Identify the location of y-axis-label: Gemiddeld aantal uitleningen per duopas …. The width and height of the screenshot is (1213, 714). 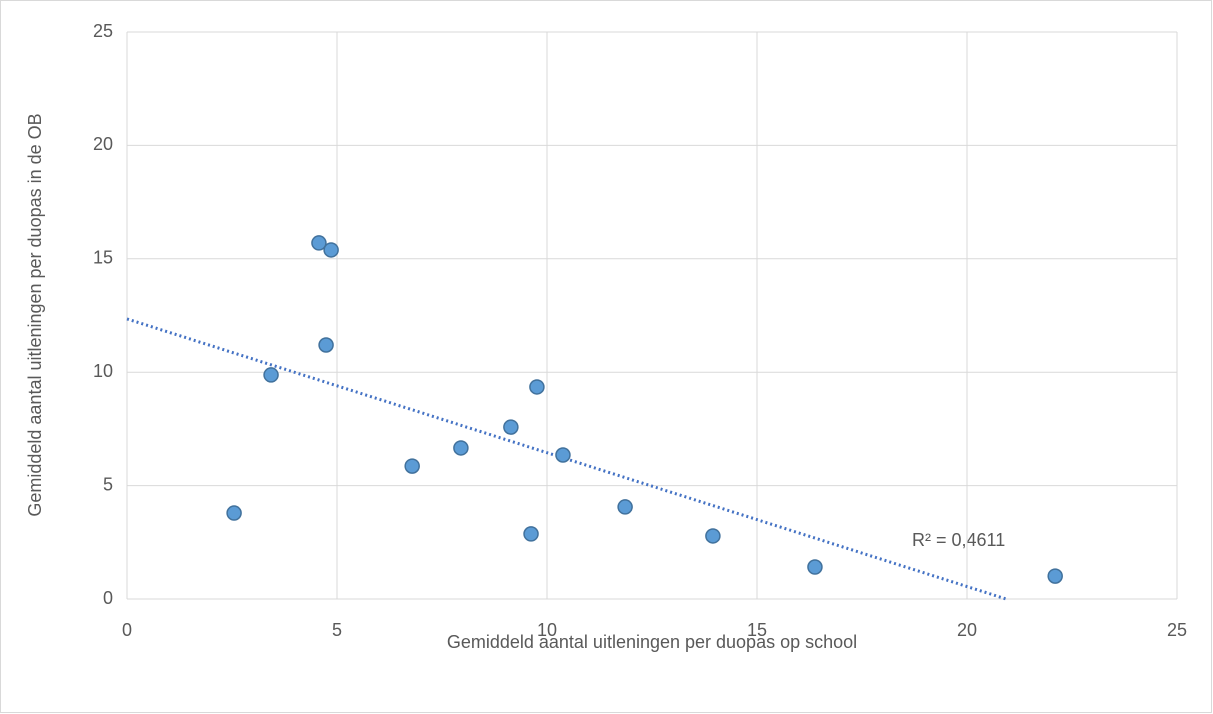
(35, 314).